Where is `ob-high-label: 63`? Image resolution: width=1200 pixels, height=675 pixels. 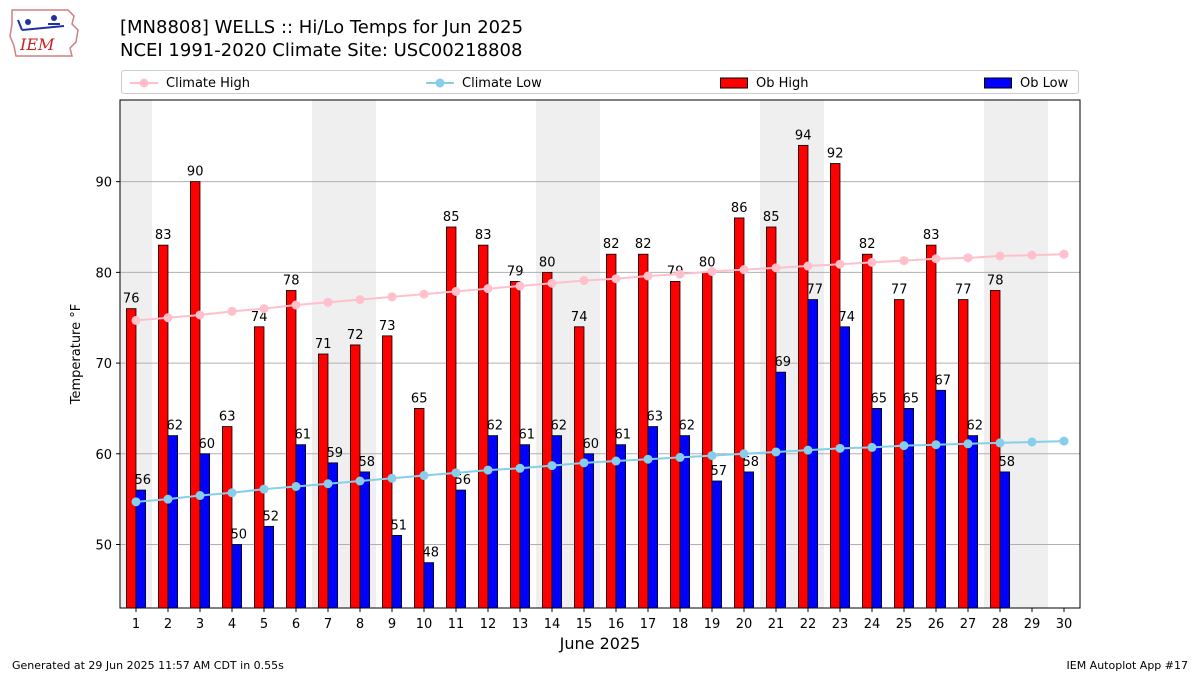
ob-high-label: 63 is located at coordinates (227, 417).